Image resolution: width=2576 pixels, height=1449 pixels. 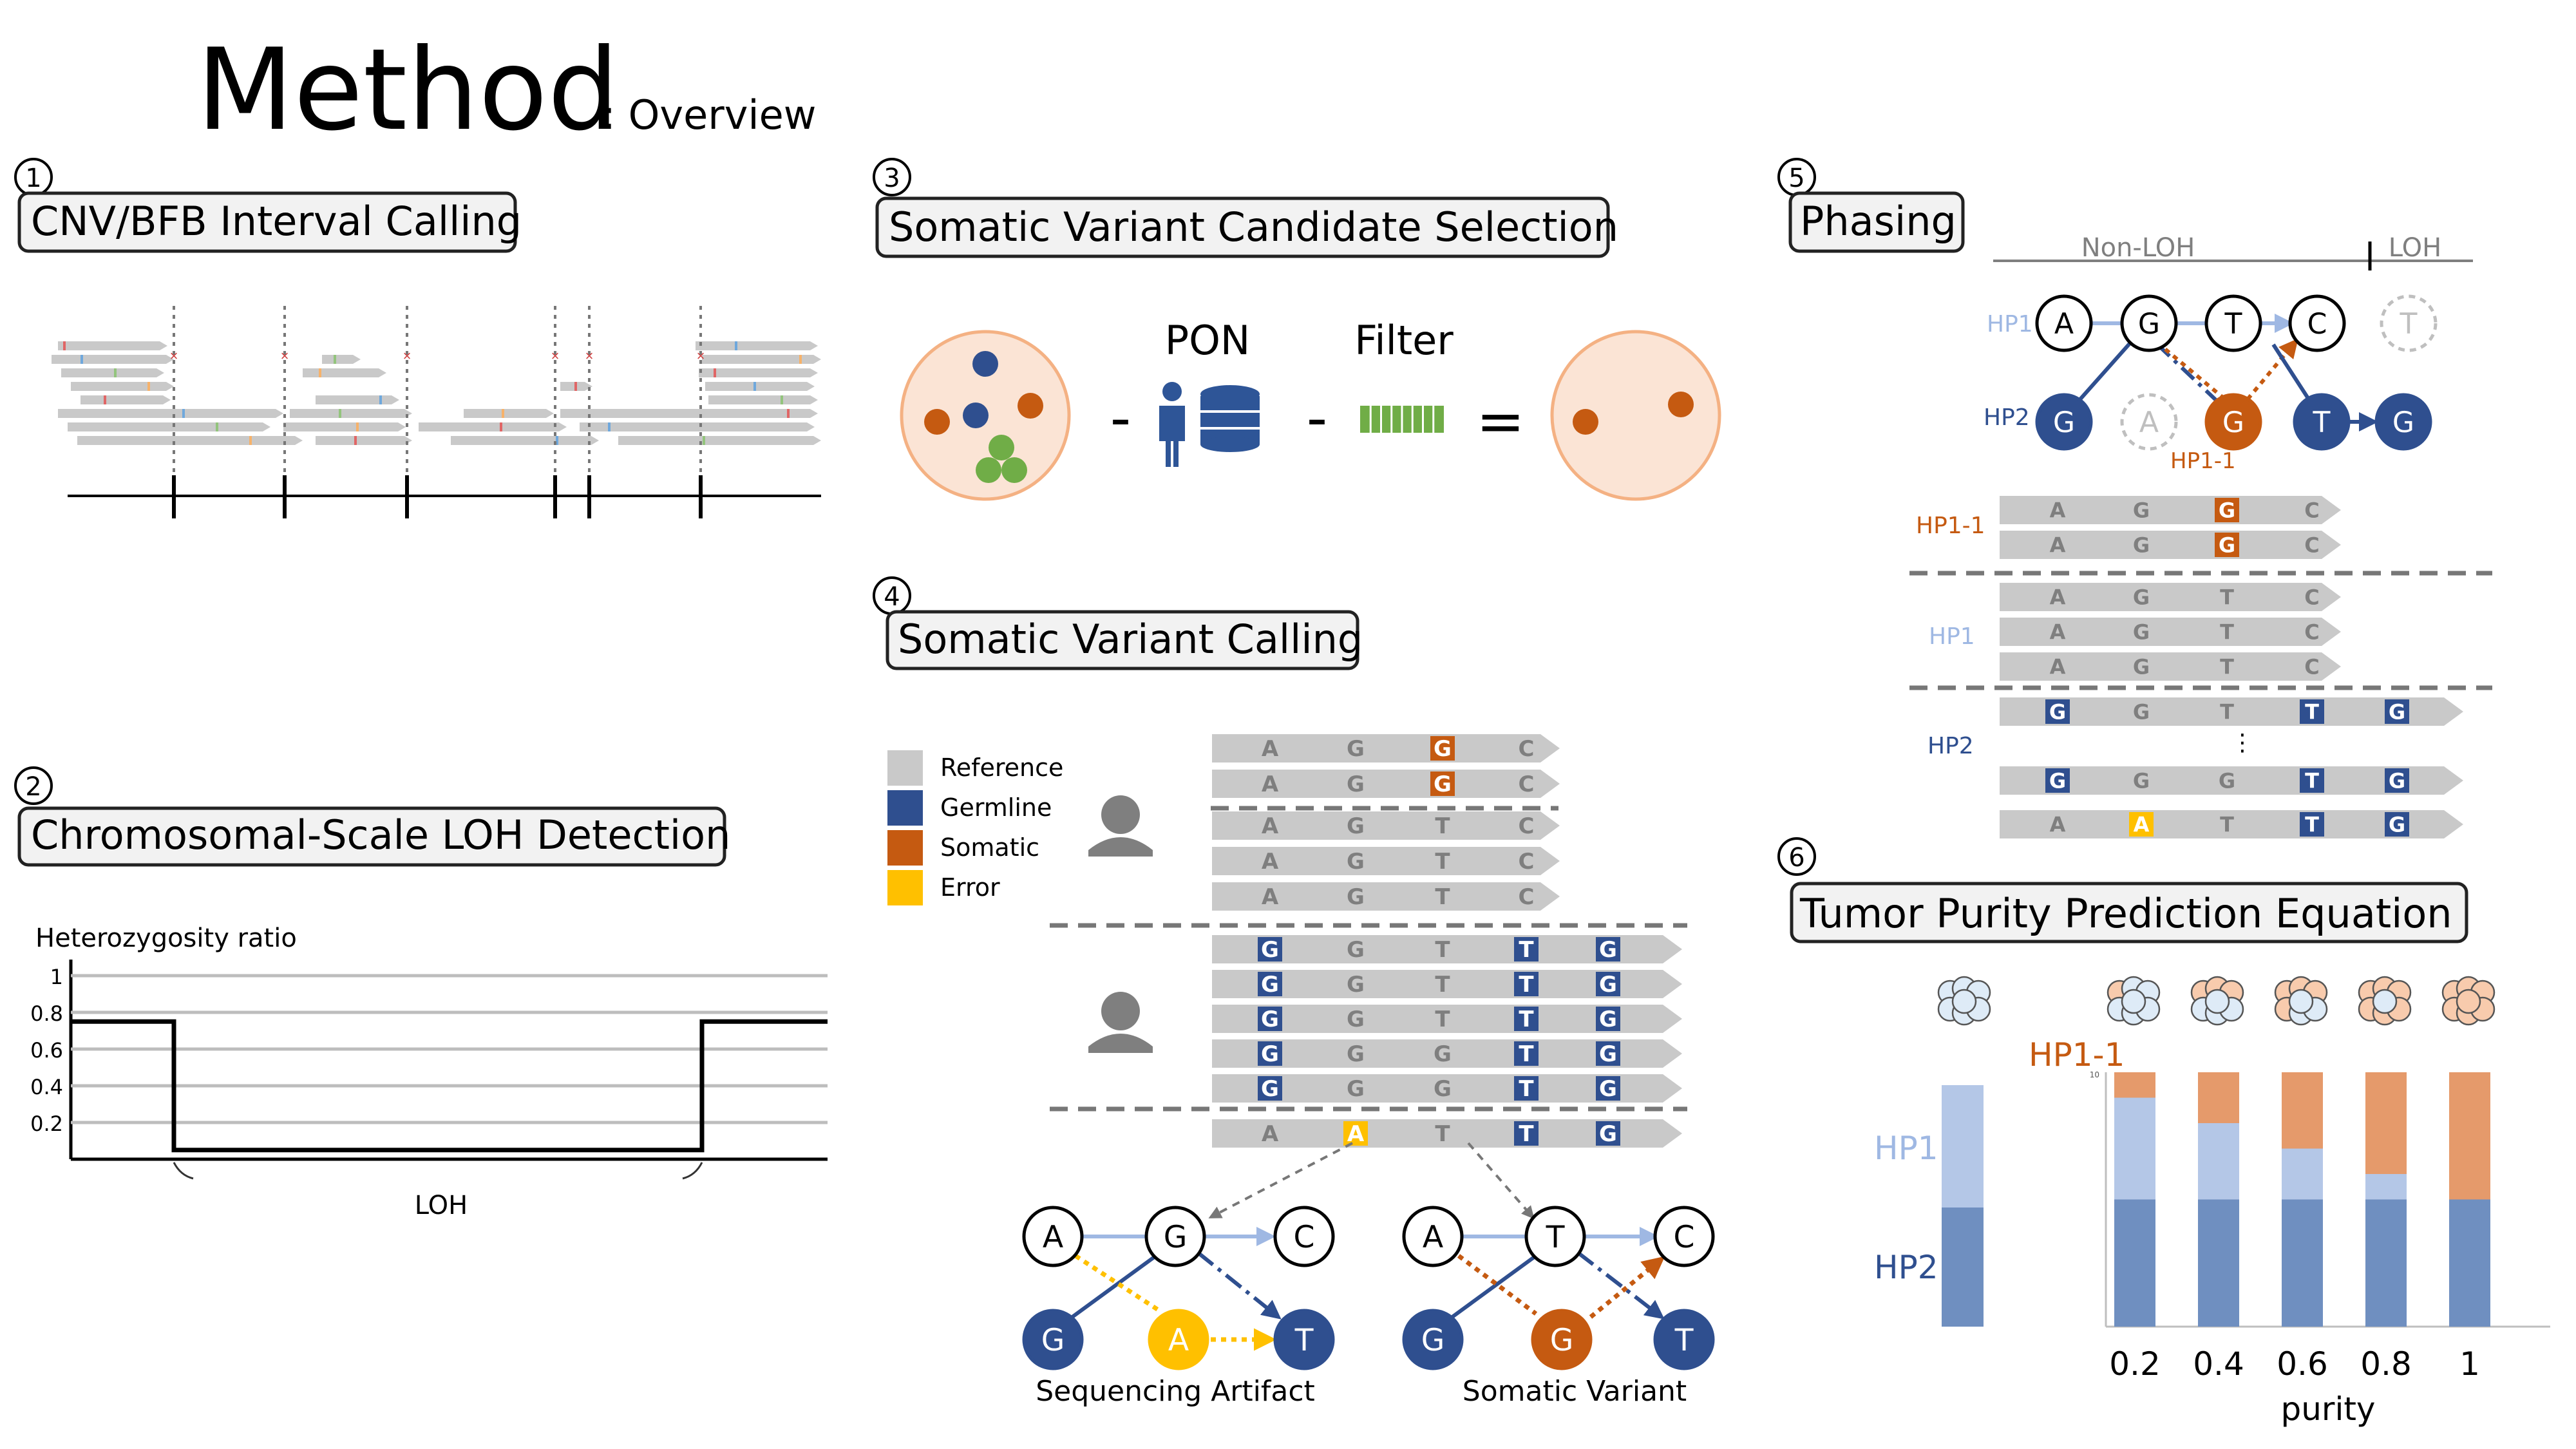 What do you see at coordinates (1014, 470) in the screenshot?
I see `artifact-dot` at bounding box center [1014, 470].